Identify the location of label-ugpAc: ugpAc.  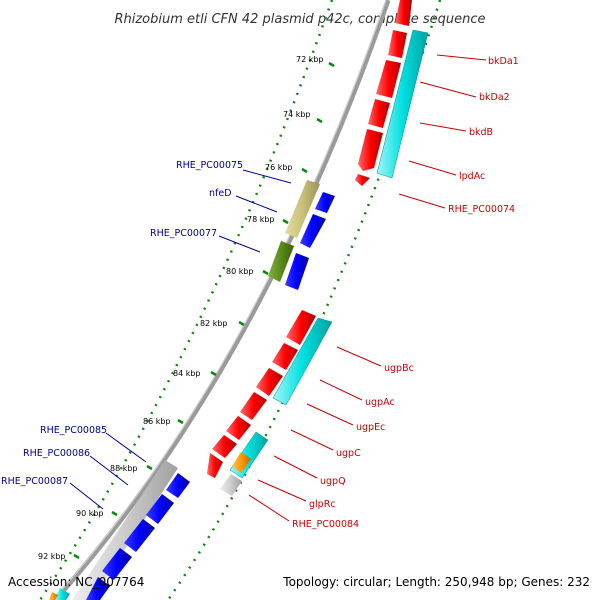
(380, 402).